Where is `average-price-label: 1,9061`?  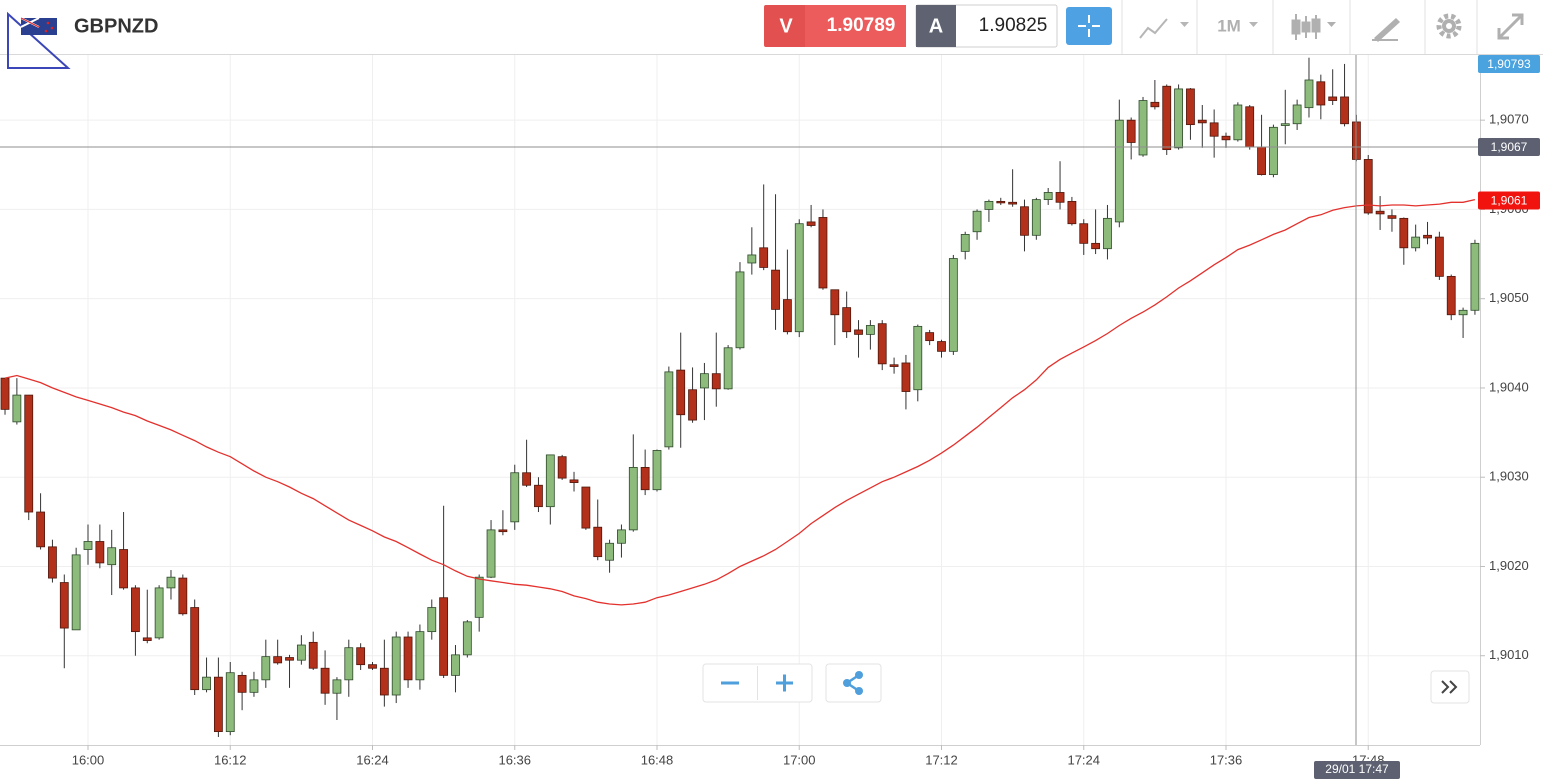 average-price-label: 1,9061 is located at coordinates (1509, 201).